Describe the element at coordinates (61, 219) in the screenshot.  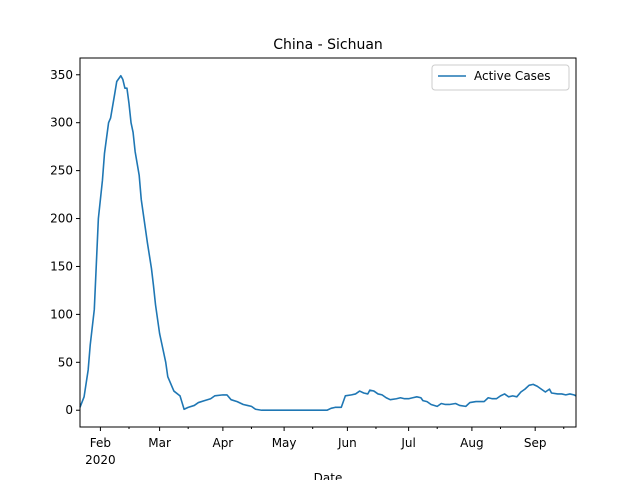
I see `y-tick-label: 200` at that location.